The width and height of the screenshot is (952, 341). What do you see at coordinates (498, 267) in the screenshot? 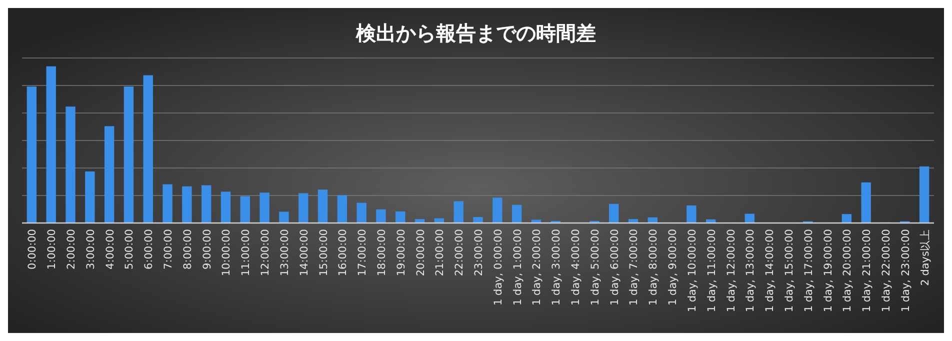
I see `x-tick-label: 1 day, 0:00:00` at bounding box center [498, 267].